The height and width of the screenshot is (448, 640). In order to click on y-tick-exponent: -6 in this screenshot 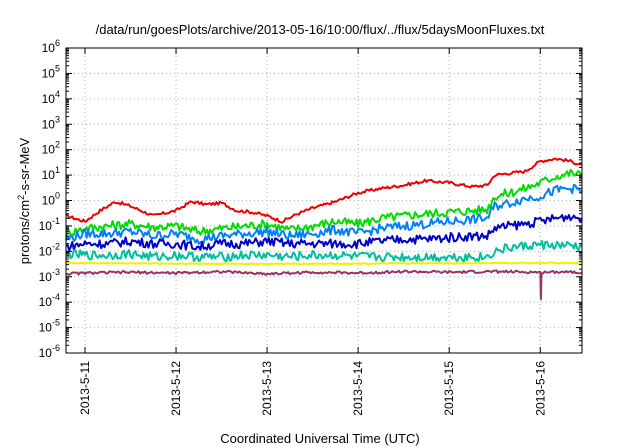, I will do `click(56, 348)`.